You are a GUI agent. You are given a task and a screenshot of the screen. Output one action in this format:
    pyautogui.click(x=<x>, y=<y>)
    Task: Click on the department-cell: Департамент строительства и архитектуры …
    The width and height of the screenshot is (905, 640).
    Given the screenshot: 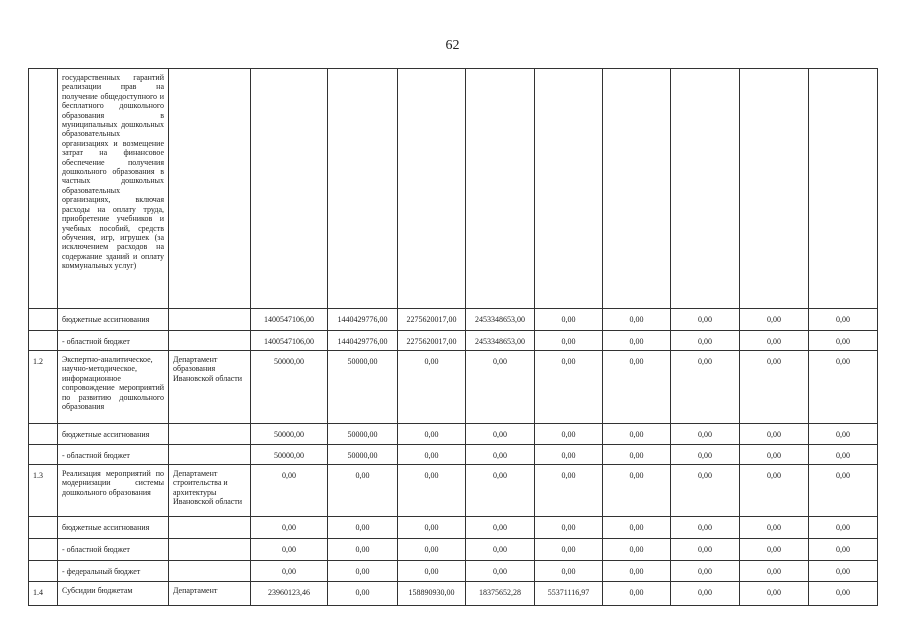 What is the action you would take?
    pyautogui.click(x=209, y=490)
    